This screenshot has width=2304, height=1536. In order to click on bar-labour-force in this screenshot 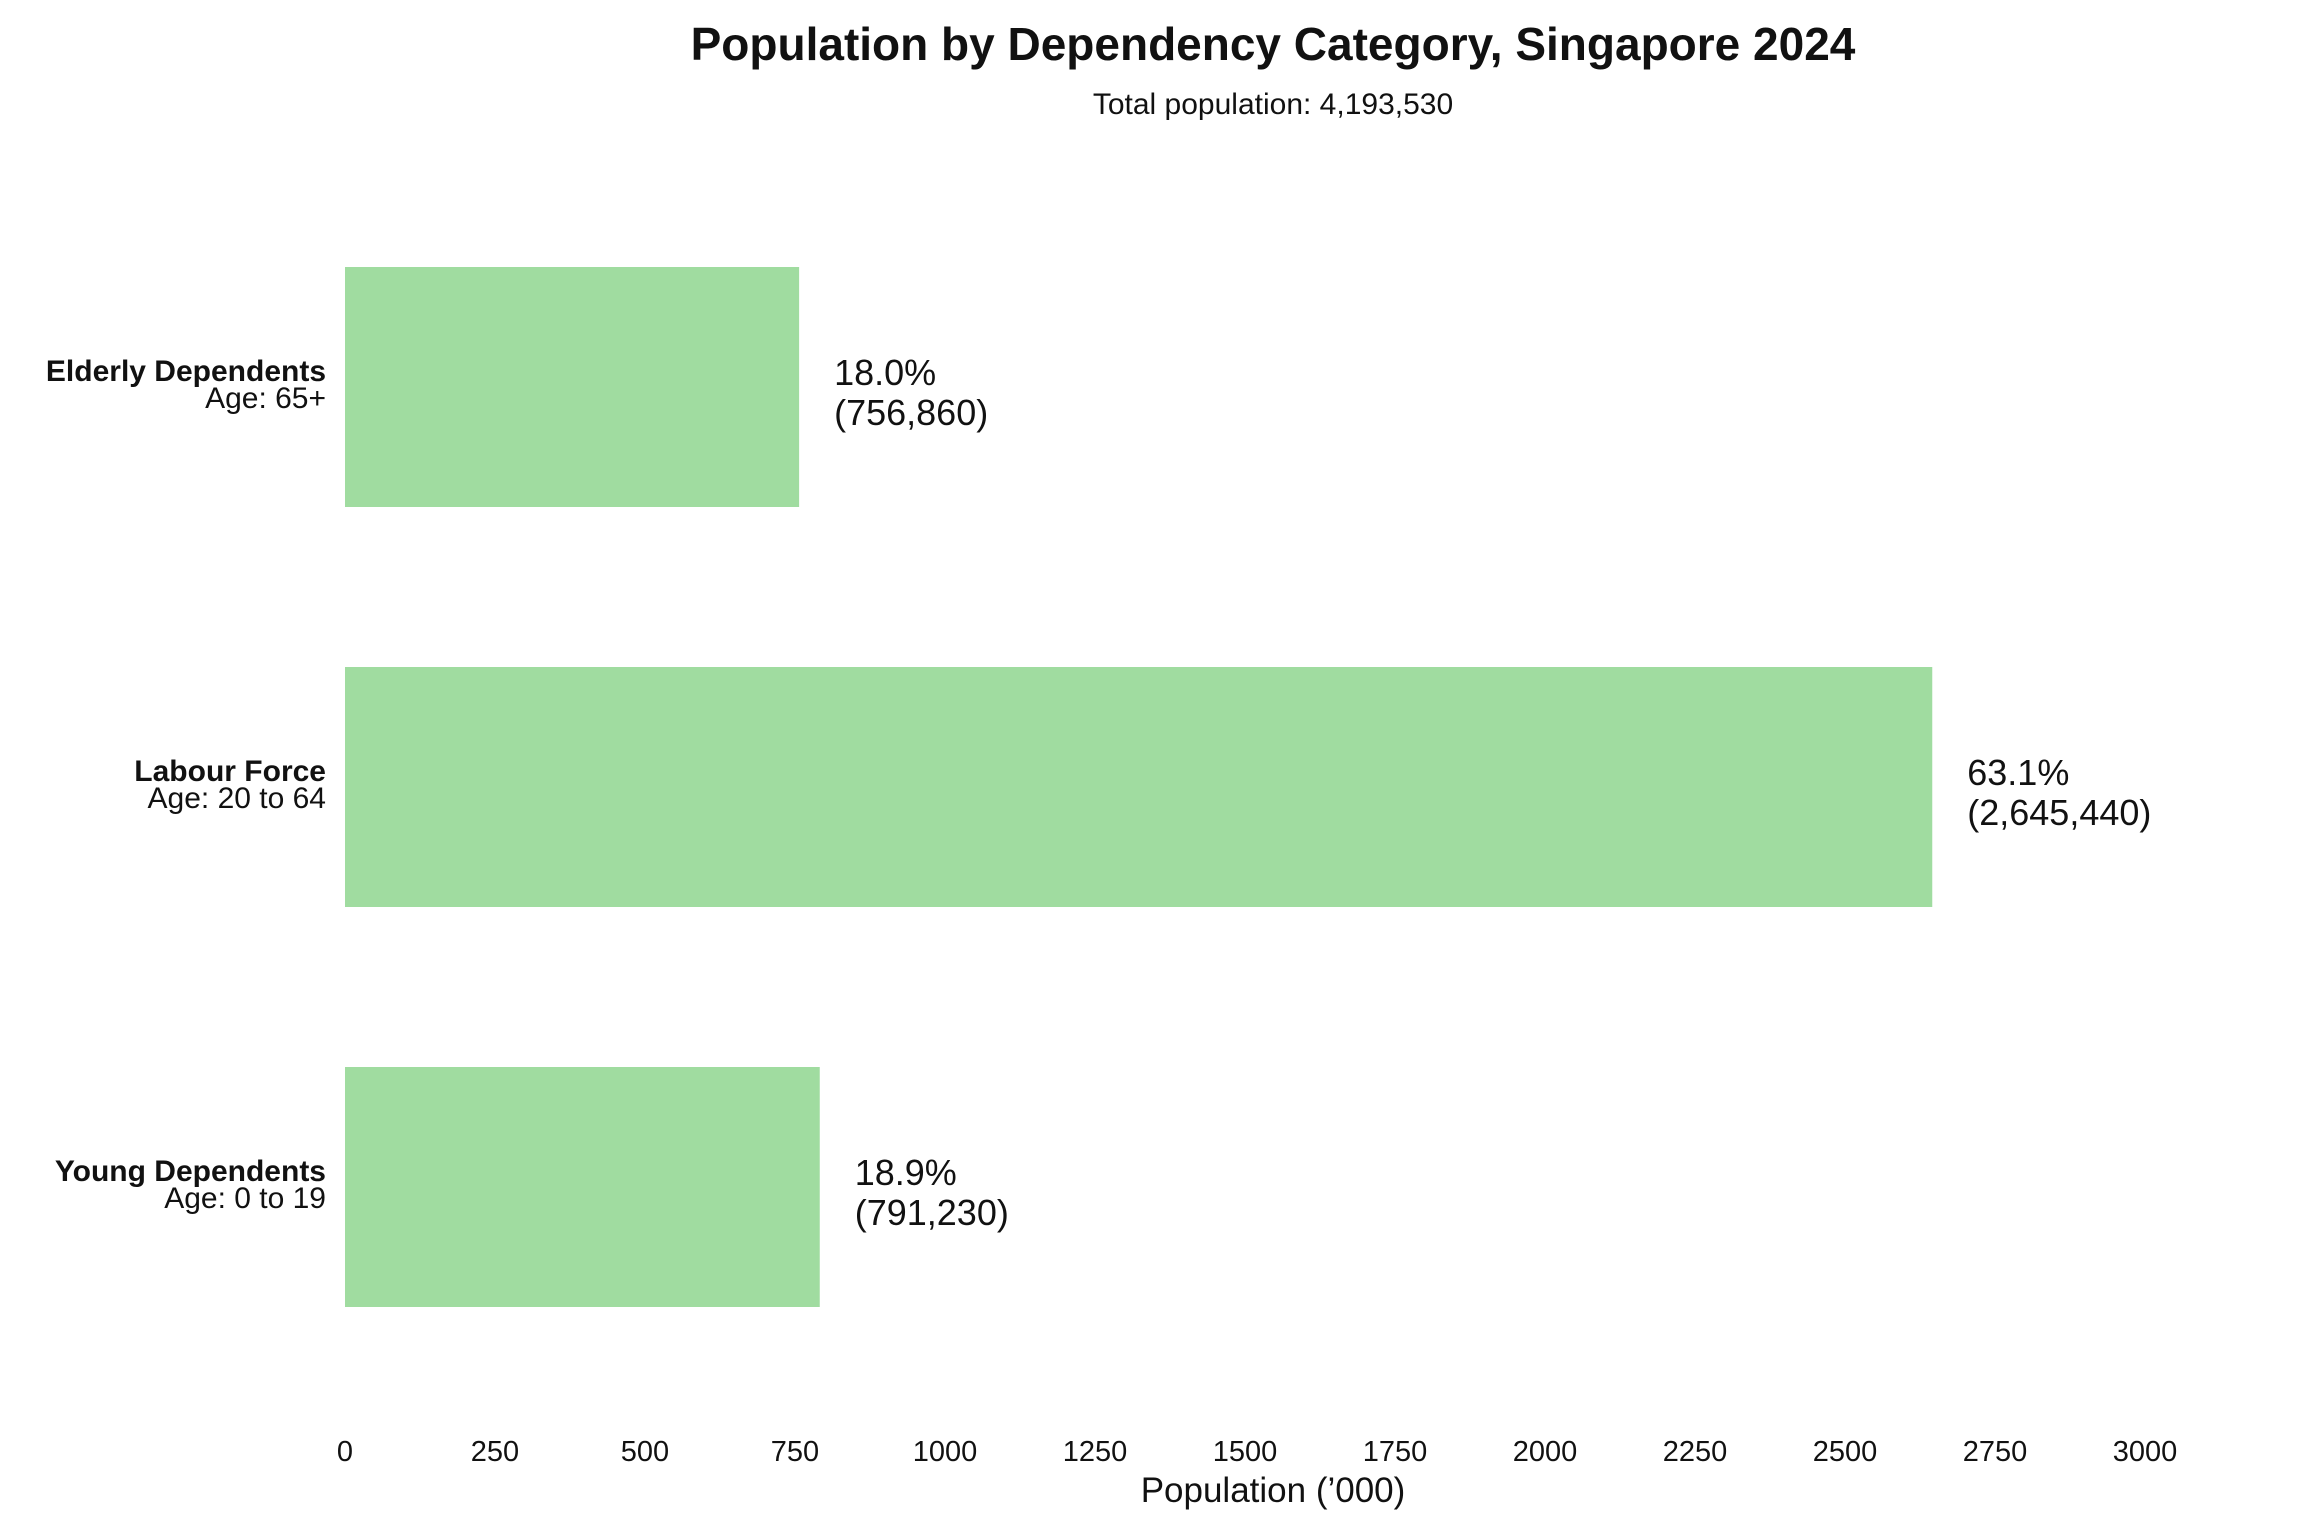, I will do `click(1139, 787)`.